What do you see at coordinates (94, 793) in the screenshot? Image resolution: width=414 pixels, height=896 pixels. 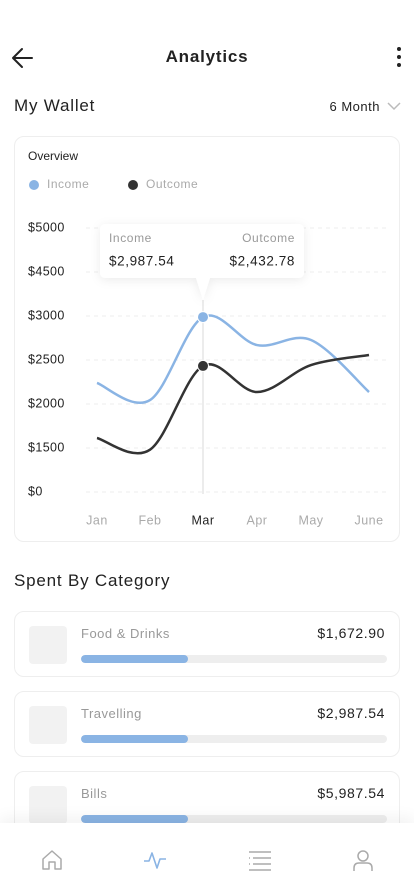 I see `category-name: Bills` at bounding box center [94, 793].